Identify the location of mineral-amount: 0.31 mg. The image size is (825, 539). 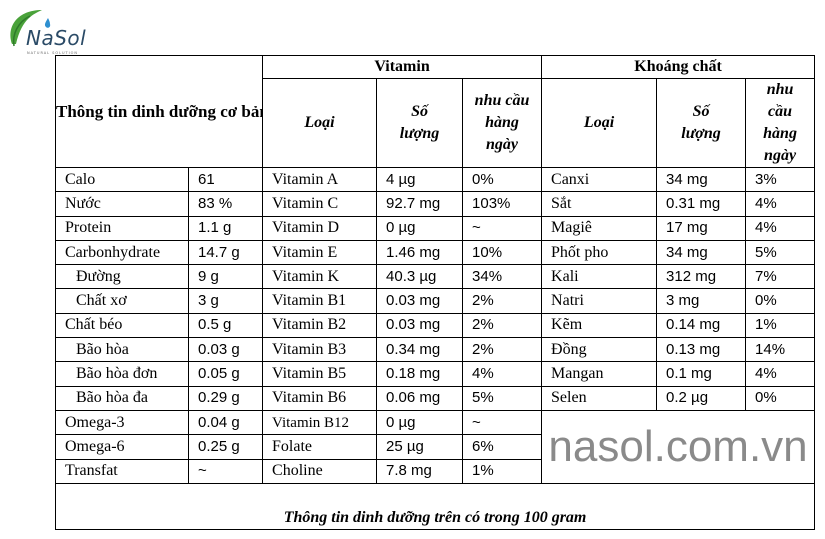
(701, 204).